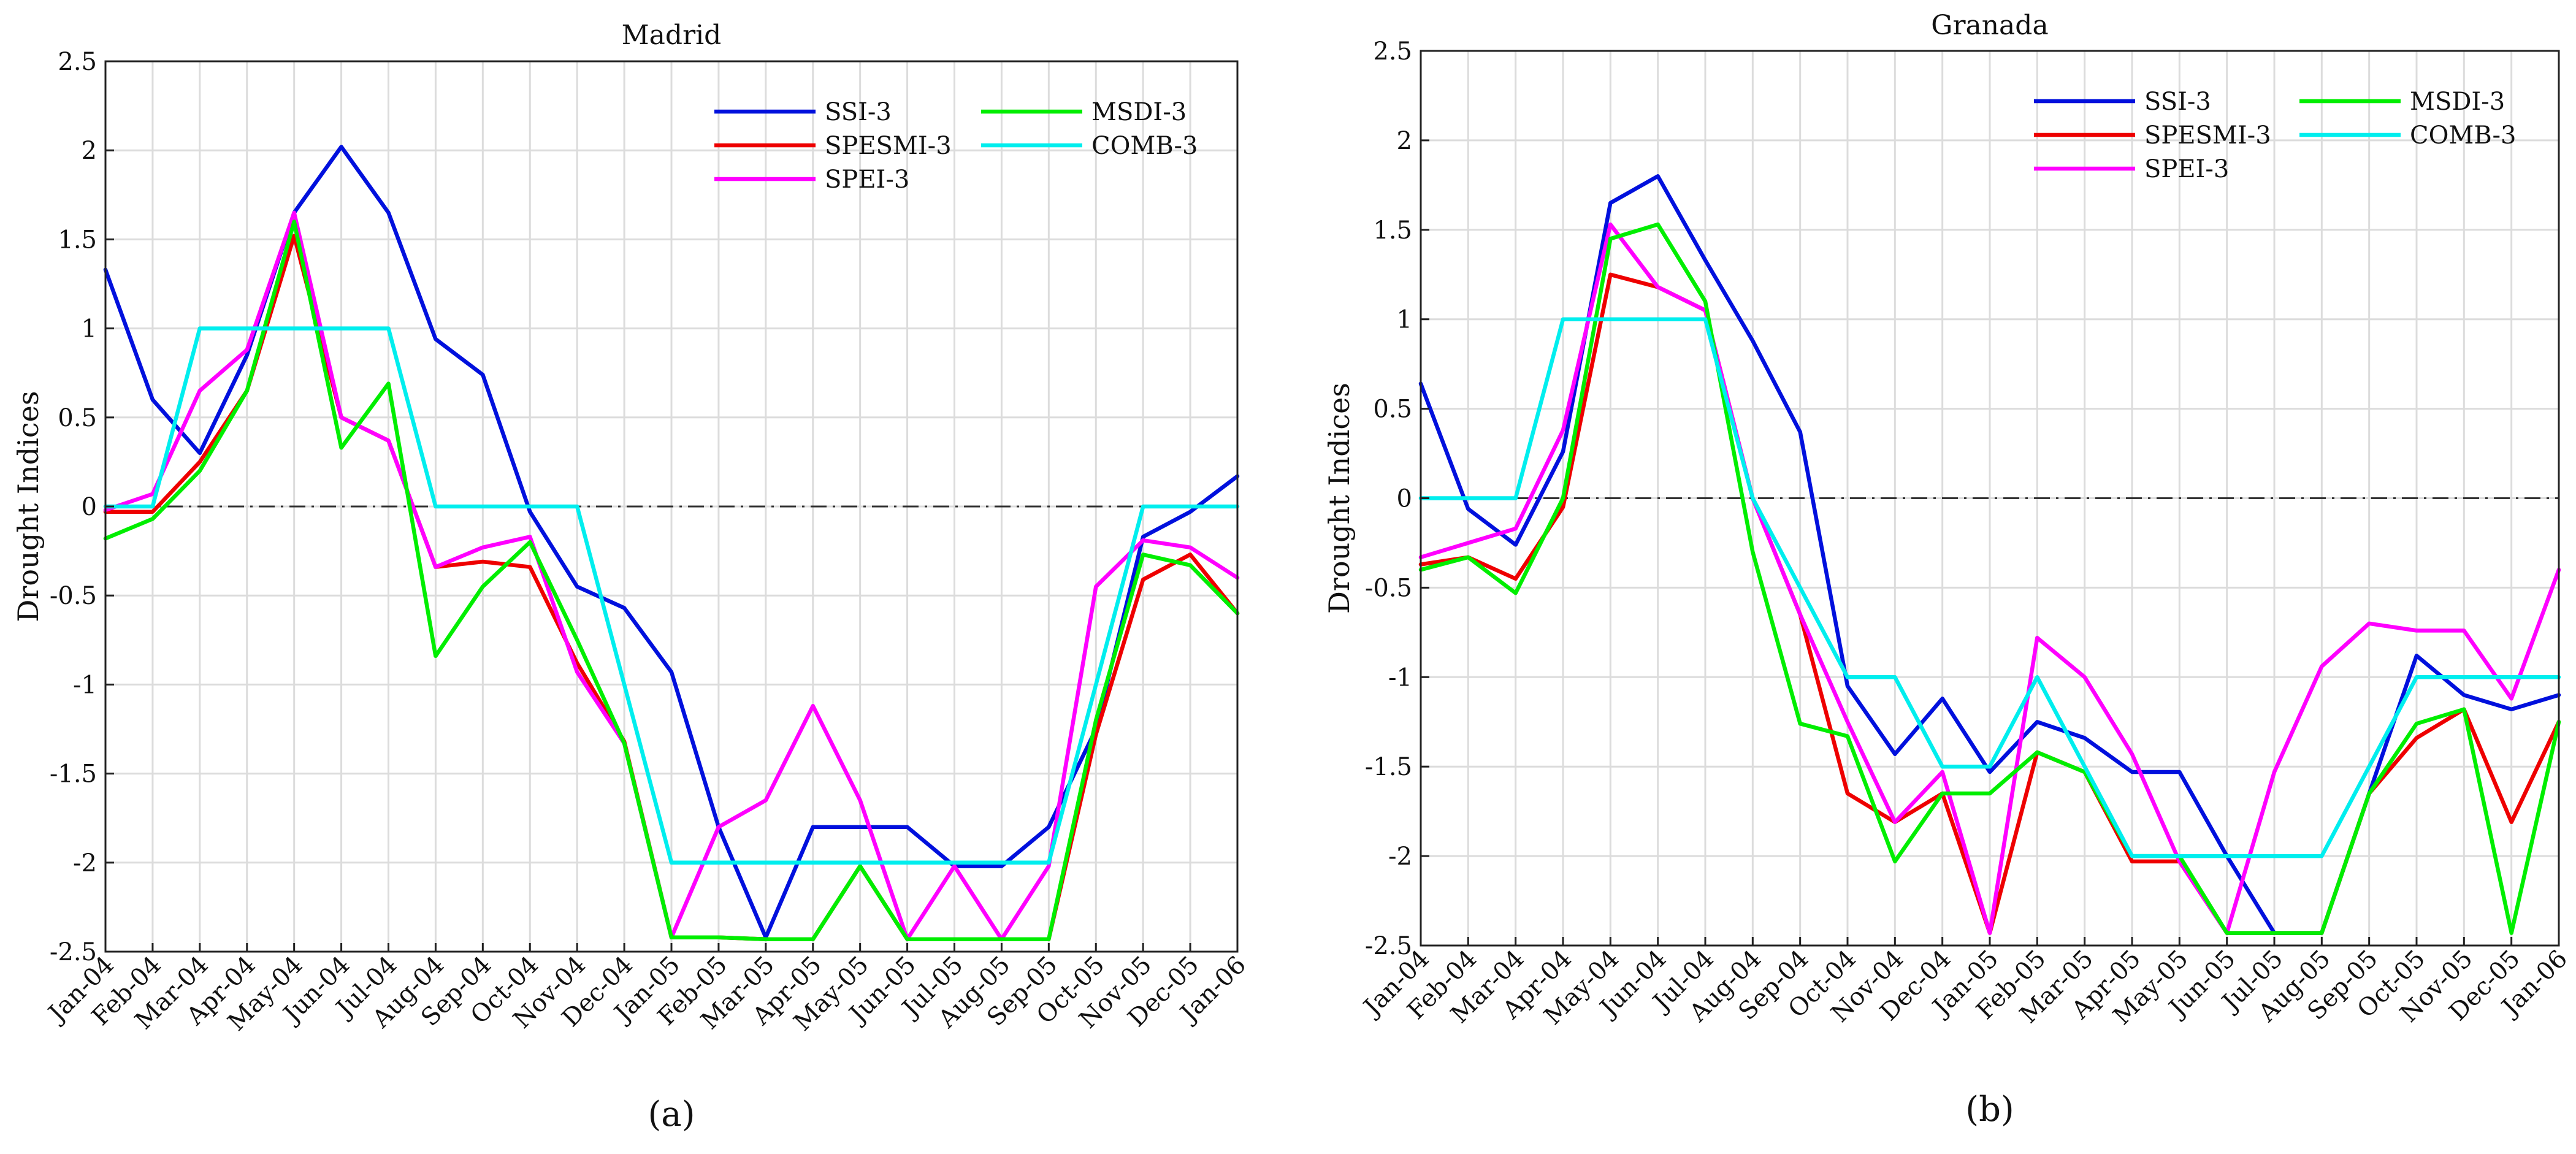 The height and width of the screenshot is (1154, 2576). I want to click on panel-caption: (a), so click(671, 1114).